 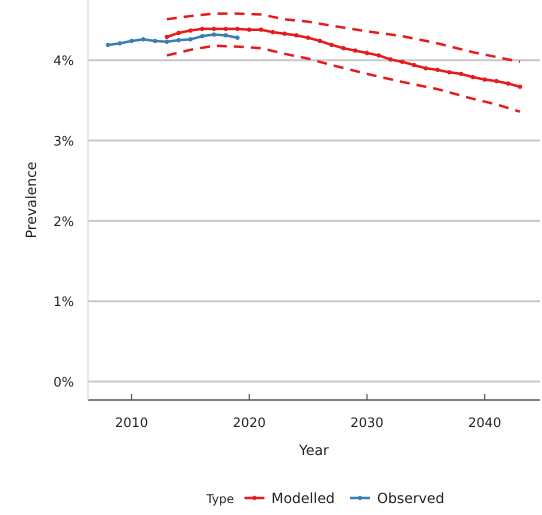 What do you see at coordinates (410, 499) in the screenshot?
I see `legend-label: Observed` at bounding box center [410, 499].